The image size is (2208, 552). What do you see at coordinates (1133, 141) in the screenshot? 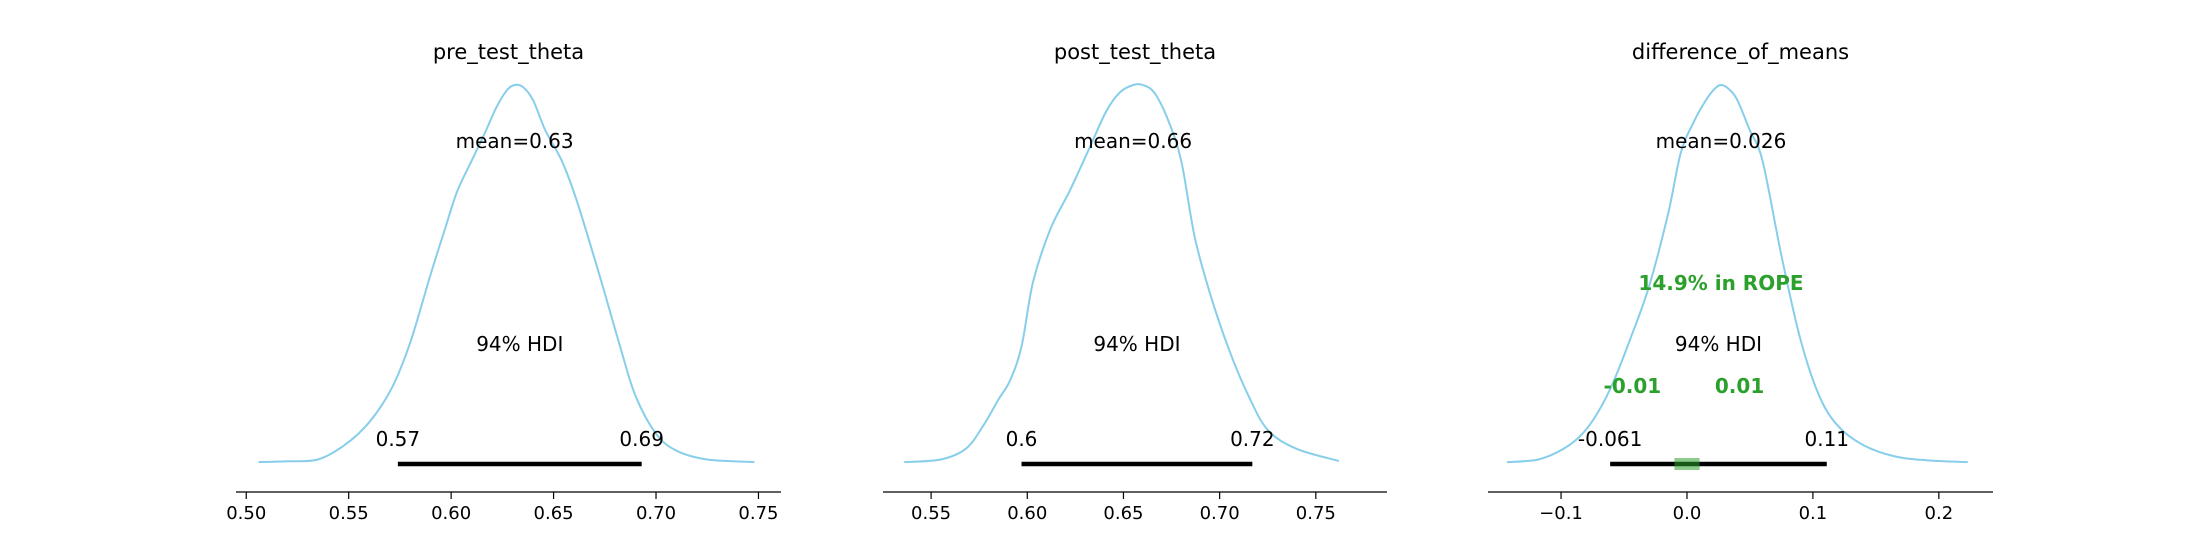
I see `mean-label: mean=0.66` at bounding box center [1133, 141].